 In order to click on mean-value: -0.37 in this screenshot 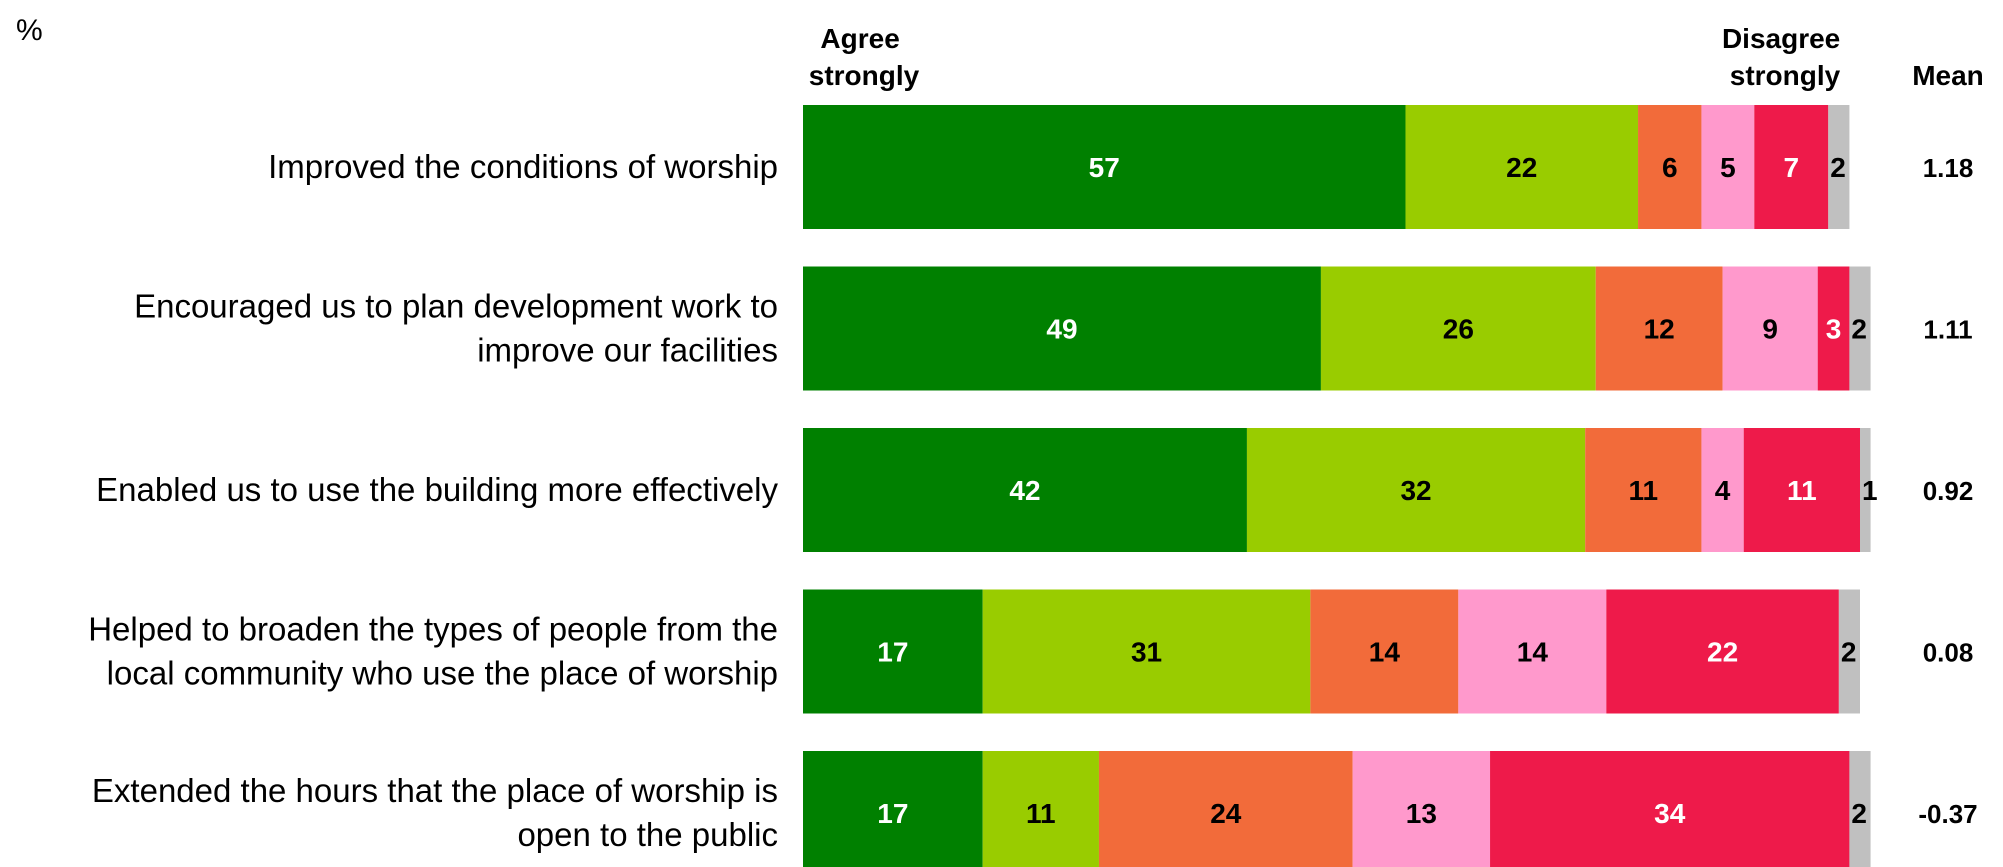, I will do `click(1947, 814)`.